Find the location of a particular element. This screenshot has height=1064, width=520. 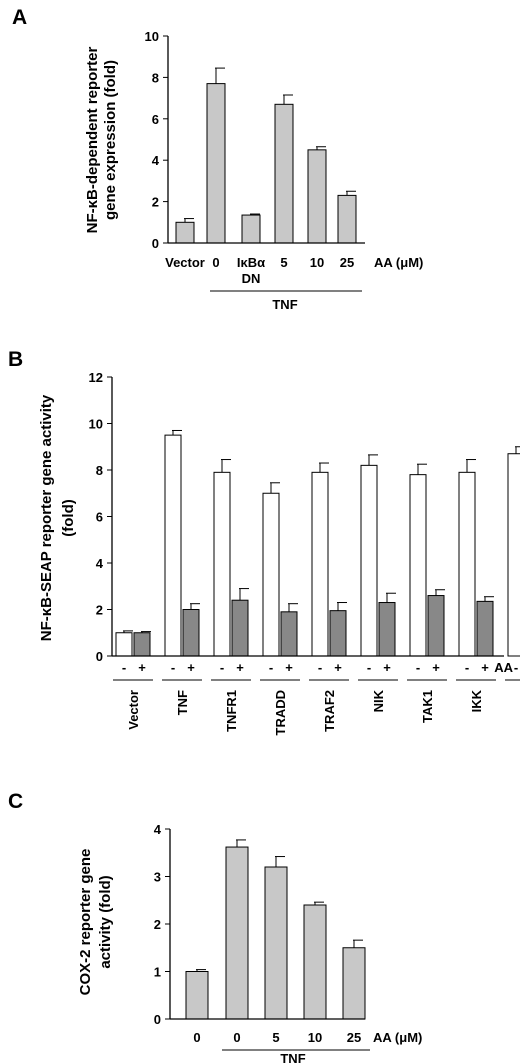

panel-label: A is located at coordinates (19, 17).